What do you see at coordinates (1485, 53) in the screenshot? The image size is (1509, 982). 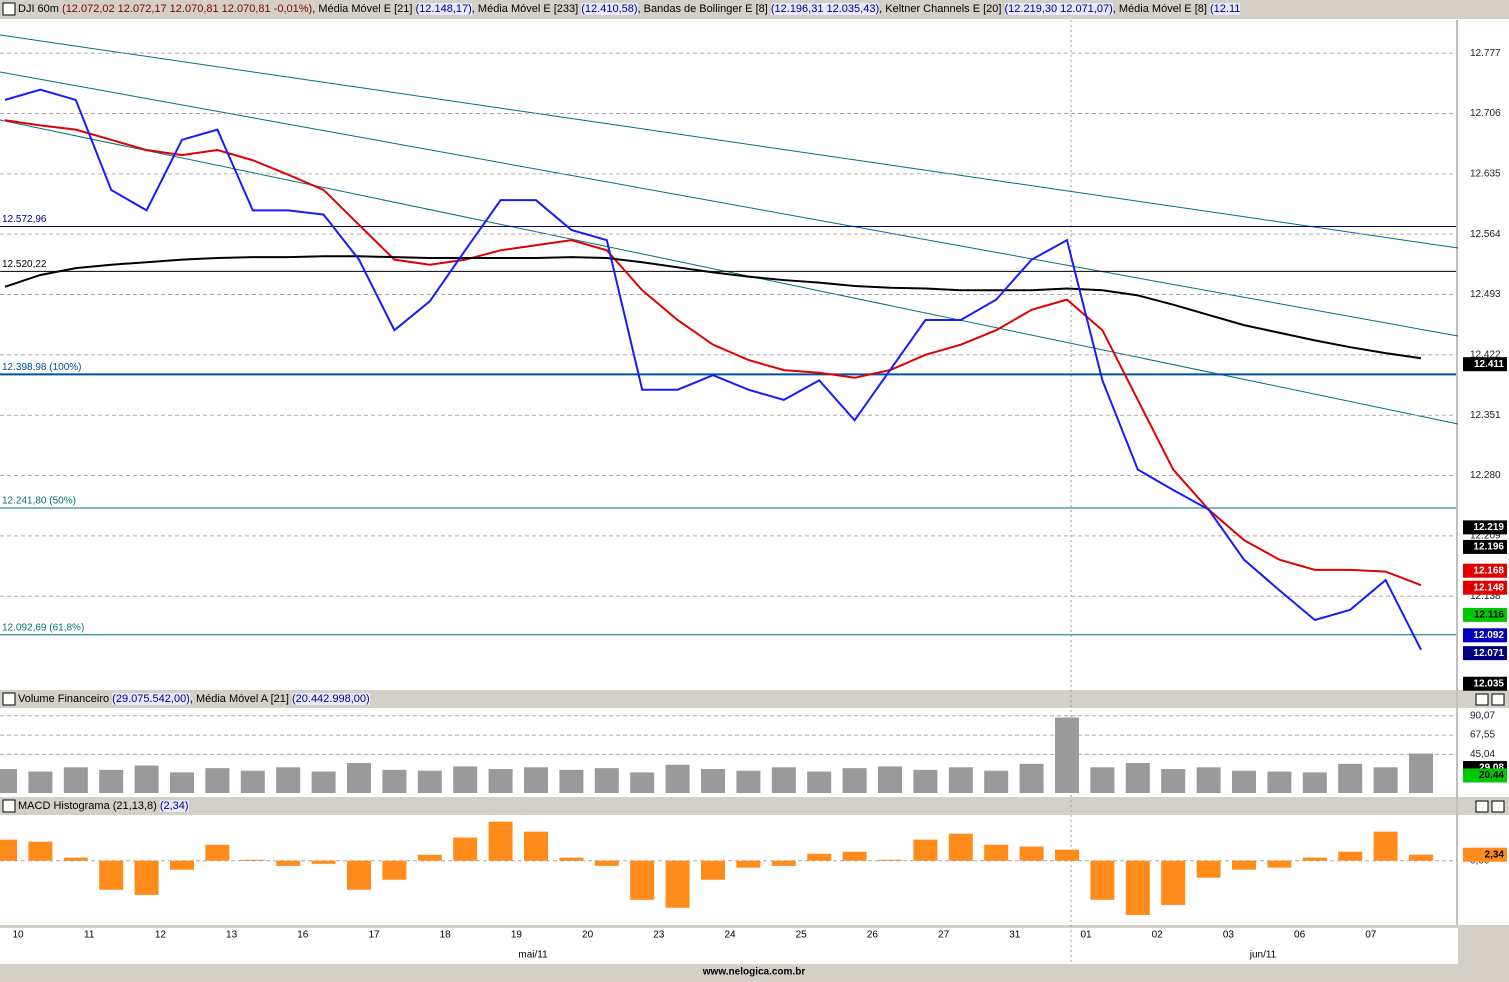 I see `y-tick-label: 12.777` at bounding box center [1485, 53].